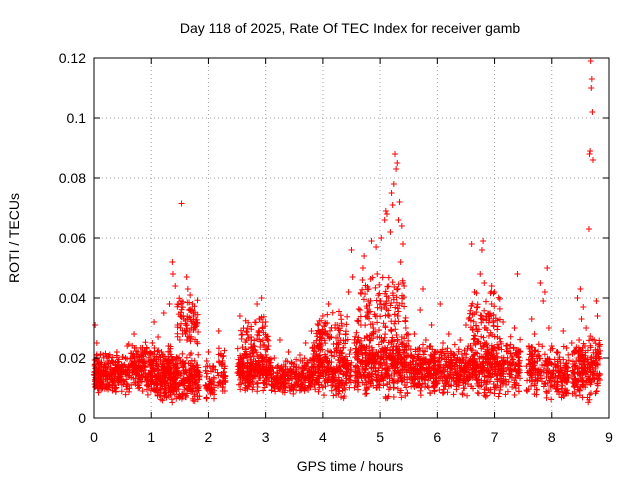  I want to click on x-tick-label: 2, so click(209, 437).